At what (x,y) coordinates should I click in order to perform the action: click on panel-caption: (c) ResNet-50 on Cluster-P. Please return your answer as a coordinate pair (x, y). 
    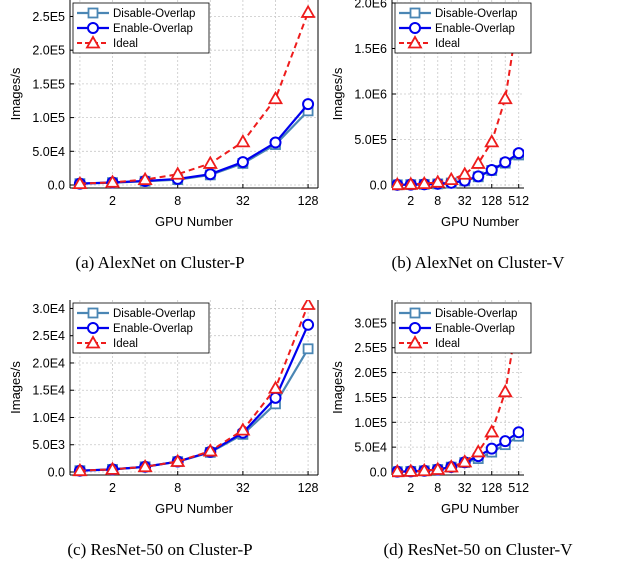
    Looking at the image, I should click on (159, 549).